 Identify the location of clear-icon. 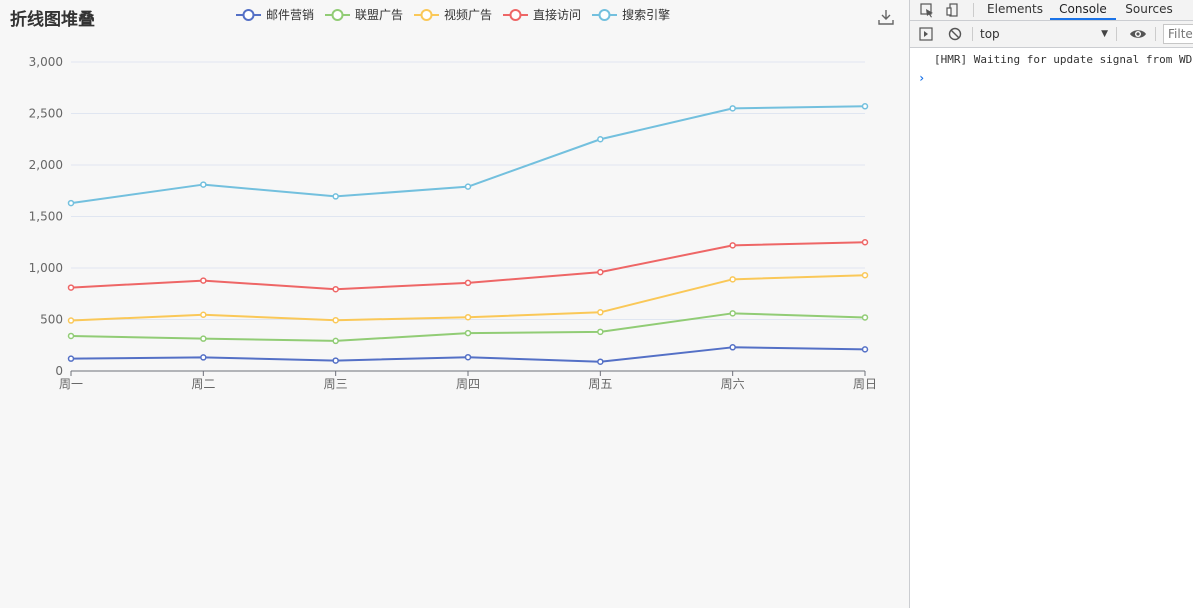
(955, 34).